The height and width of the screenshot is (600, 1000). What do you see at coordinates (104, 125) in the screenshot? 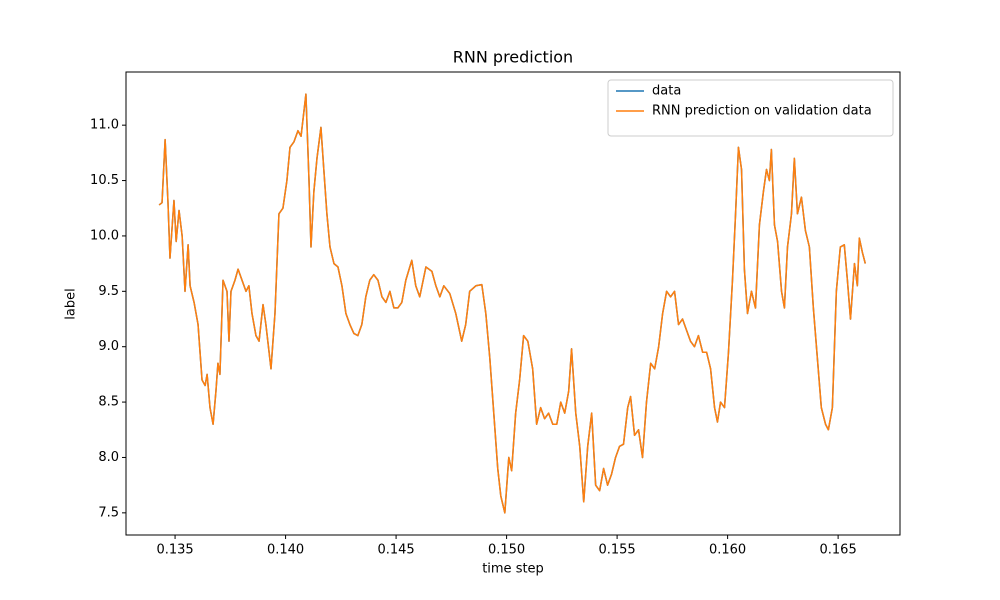
I see `y-tick-label: 11.0` at bounding box center [104, 125].